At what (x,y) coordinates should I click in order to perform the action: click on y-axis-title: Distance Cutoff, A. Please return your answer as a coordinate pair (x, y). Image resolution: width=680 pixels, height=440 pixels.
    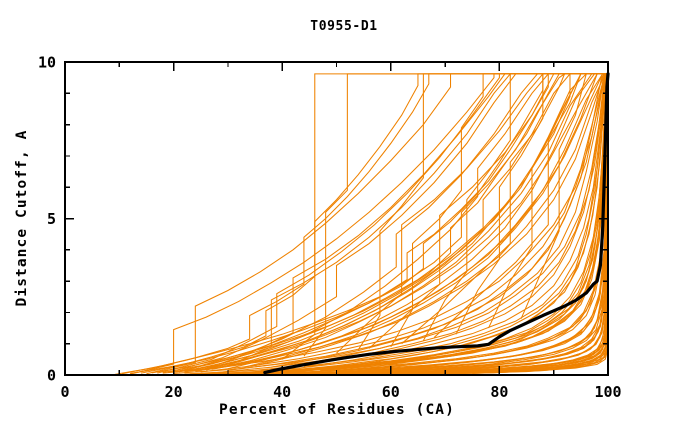
    Looking at the image, I should click on (22, 218).